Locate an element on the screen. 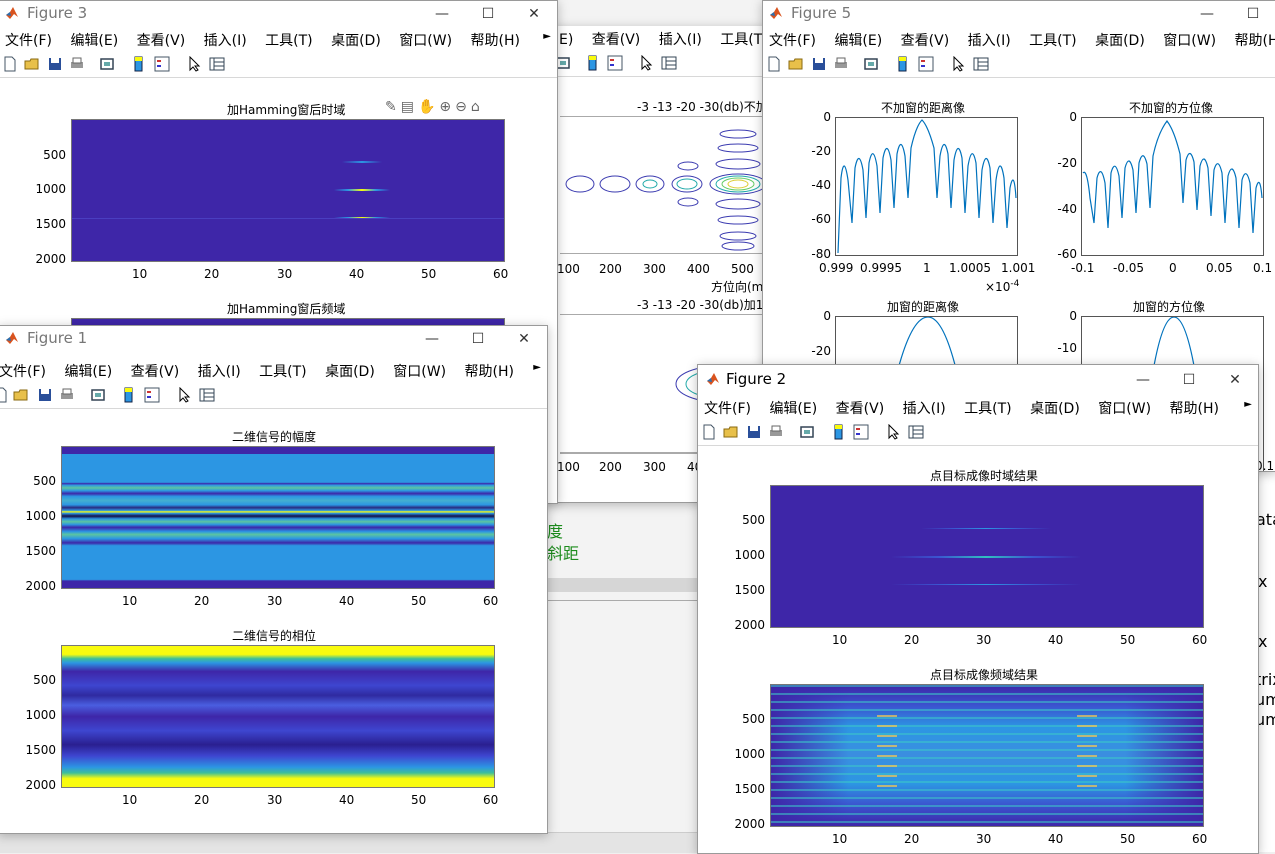 Image resolution: width=1275 pixels, height=854 pixels. fig2-menu-file: 文件(F) is located at coordinates (728, 406).